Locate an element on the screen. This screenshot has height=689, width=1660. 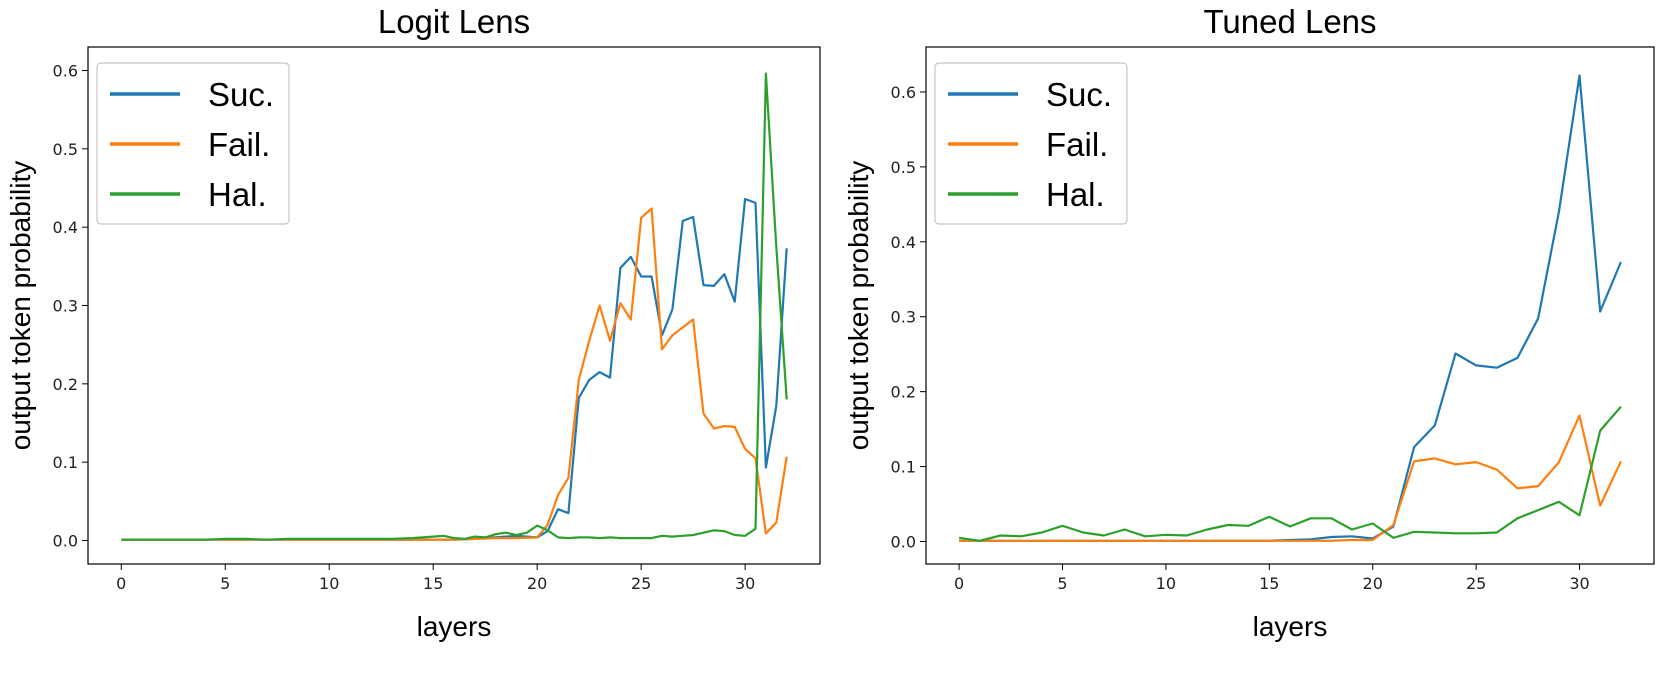
series-line-hal is located at coordinates (1290, 473).